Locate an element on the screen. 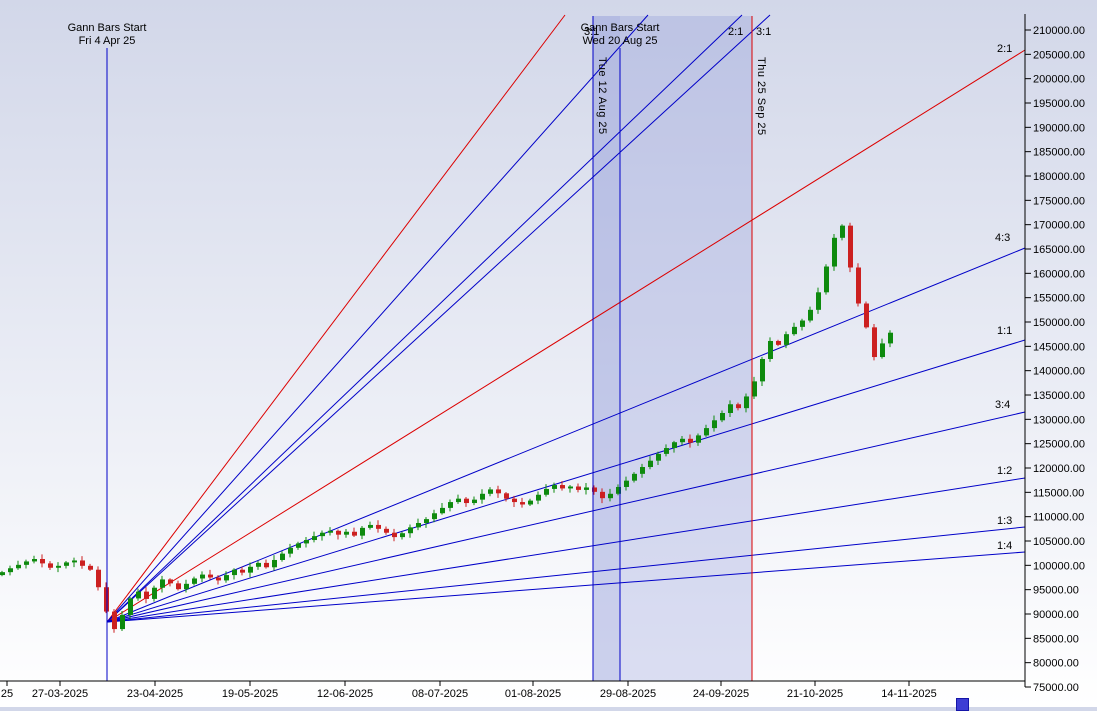 The image size is (1097, 711). fan-ratio-label: 4:3 is located at coordinates (1002, 238).